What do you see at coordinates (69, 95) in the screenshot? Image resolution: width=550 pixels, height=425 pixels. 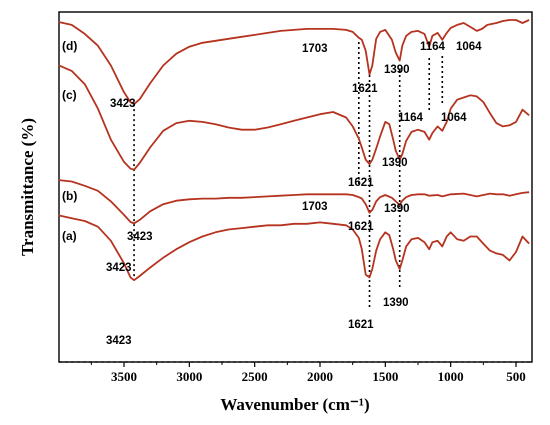 I see `trace-label-c: (c)` at bounding box center [69, 95].